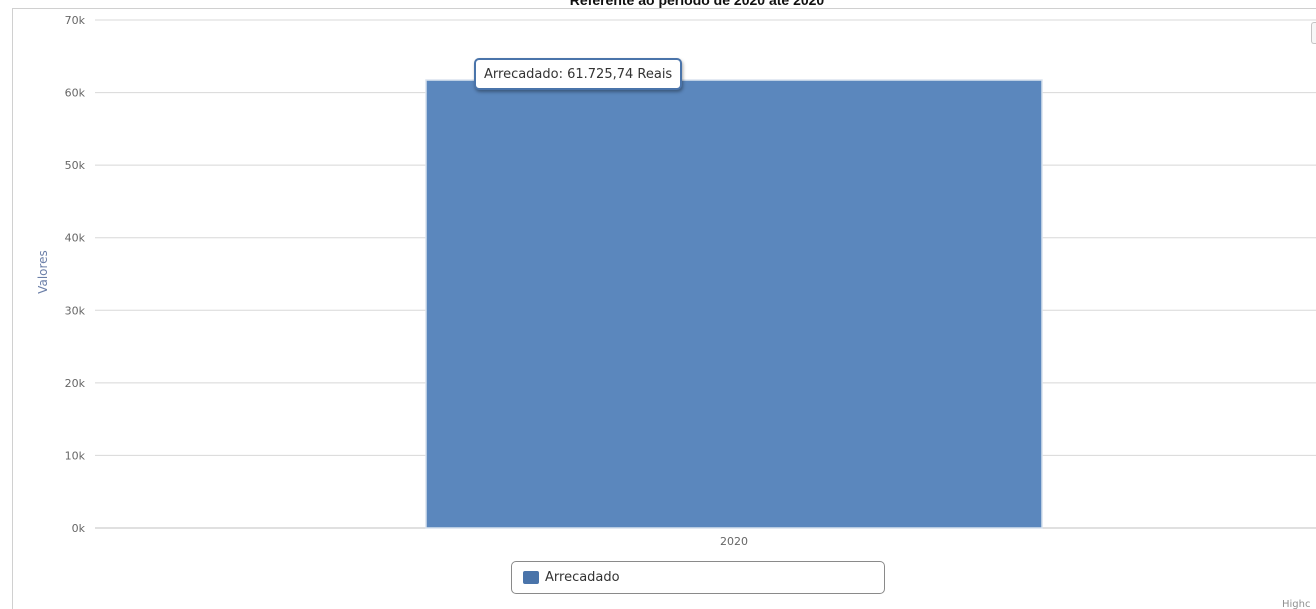 The height and width of the screenshot is (609, 1316). What do you see at coordinates (75, 455) in the screenshot?
I see `y-tick-label: 10k` at bounding box center [75, 455].